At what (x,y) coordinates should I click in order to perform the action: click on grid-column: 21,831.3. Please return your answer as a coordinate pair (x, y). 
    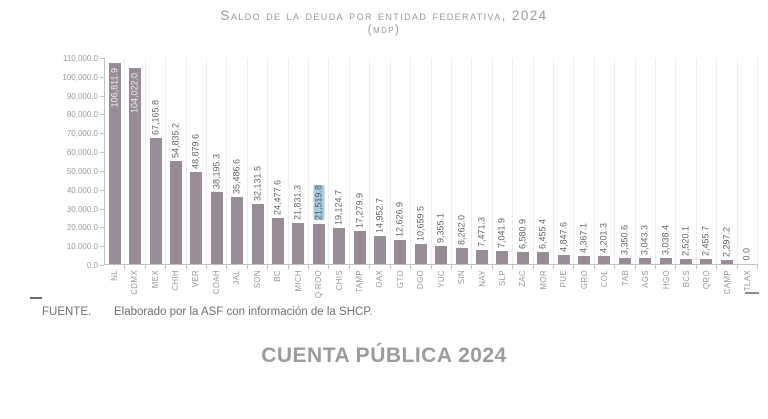
    Looking at the image, I should click on (299, 163).